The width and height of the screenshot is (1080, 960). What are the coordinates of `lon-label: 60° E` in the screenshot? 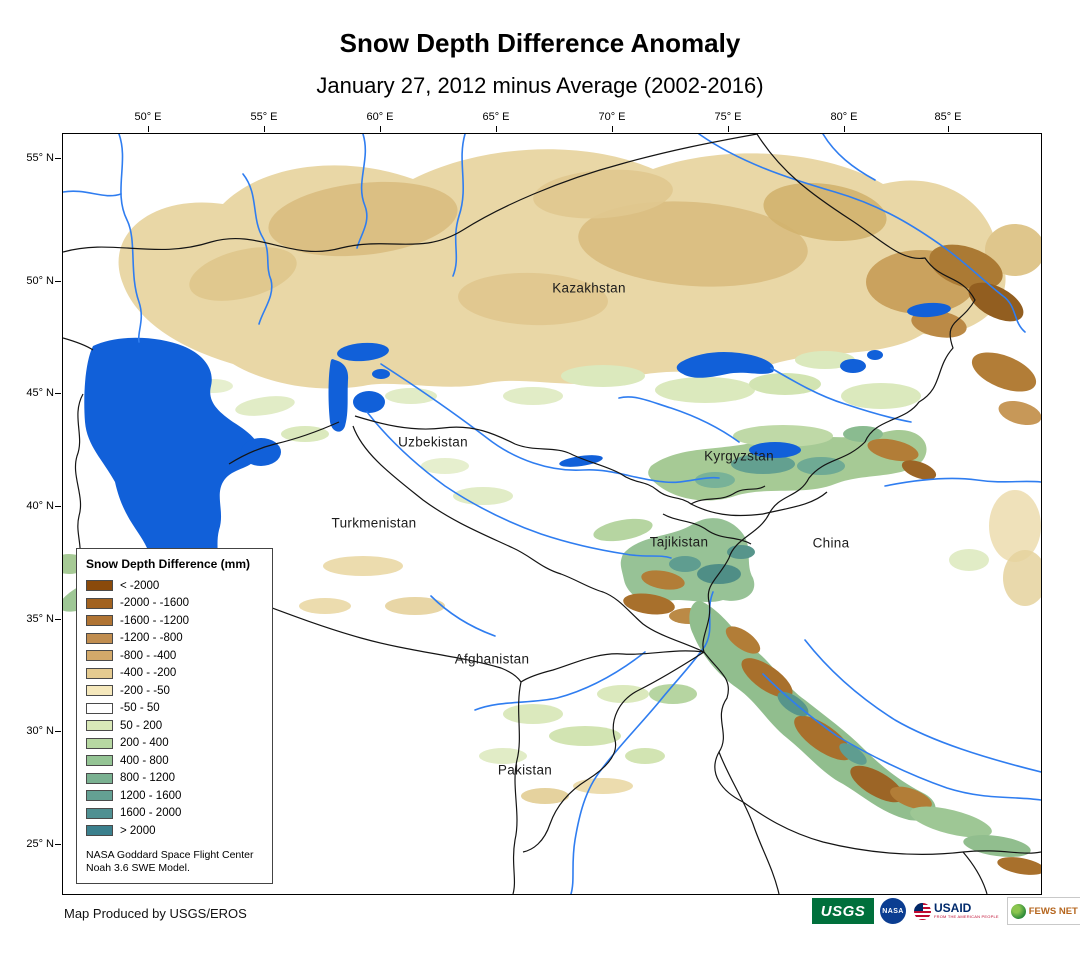 It's located at (380, 117).